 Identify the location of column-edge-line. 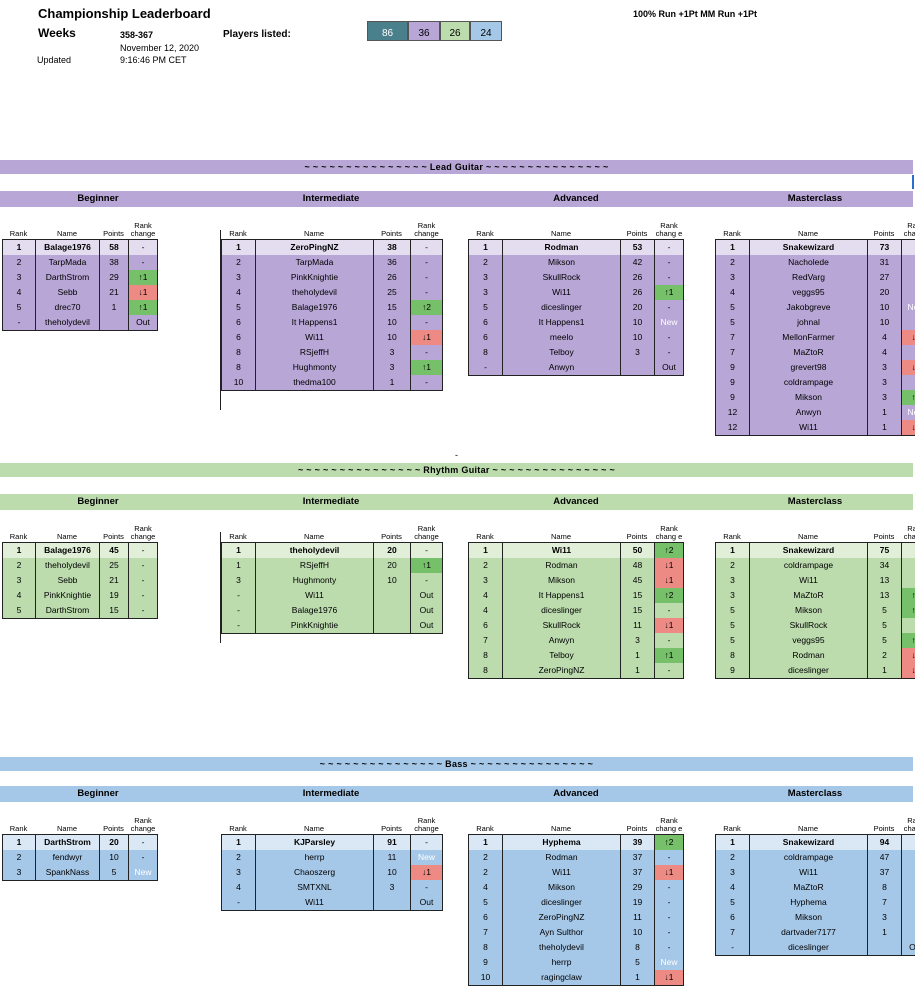
(220, 320).